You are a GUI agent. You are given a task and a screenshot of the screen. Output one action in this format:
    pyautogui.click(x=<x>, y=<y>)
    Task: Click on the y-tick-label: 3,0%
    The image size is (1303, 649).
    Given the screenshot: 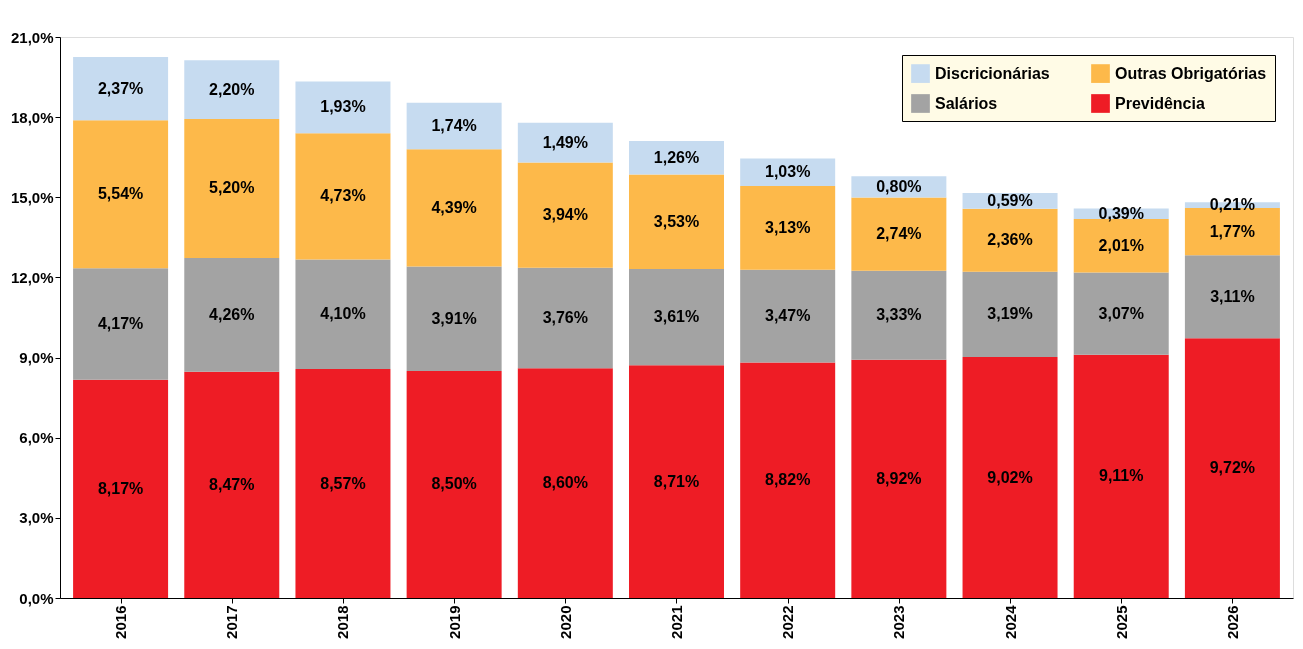 What is the action you would take?
    pyautogui.click(x=36, y=518)
    